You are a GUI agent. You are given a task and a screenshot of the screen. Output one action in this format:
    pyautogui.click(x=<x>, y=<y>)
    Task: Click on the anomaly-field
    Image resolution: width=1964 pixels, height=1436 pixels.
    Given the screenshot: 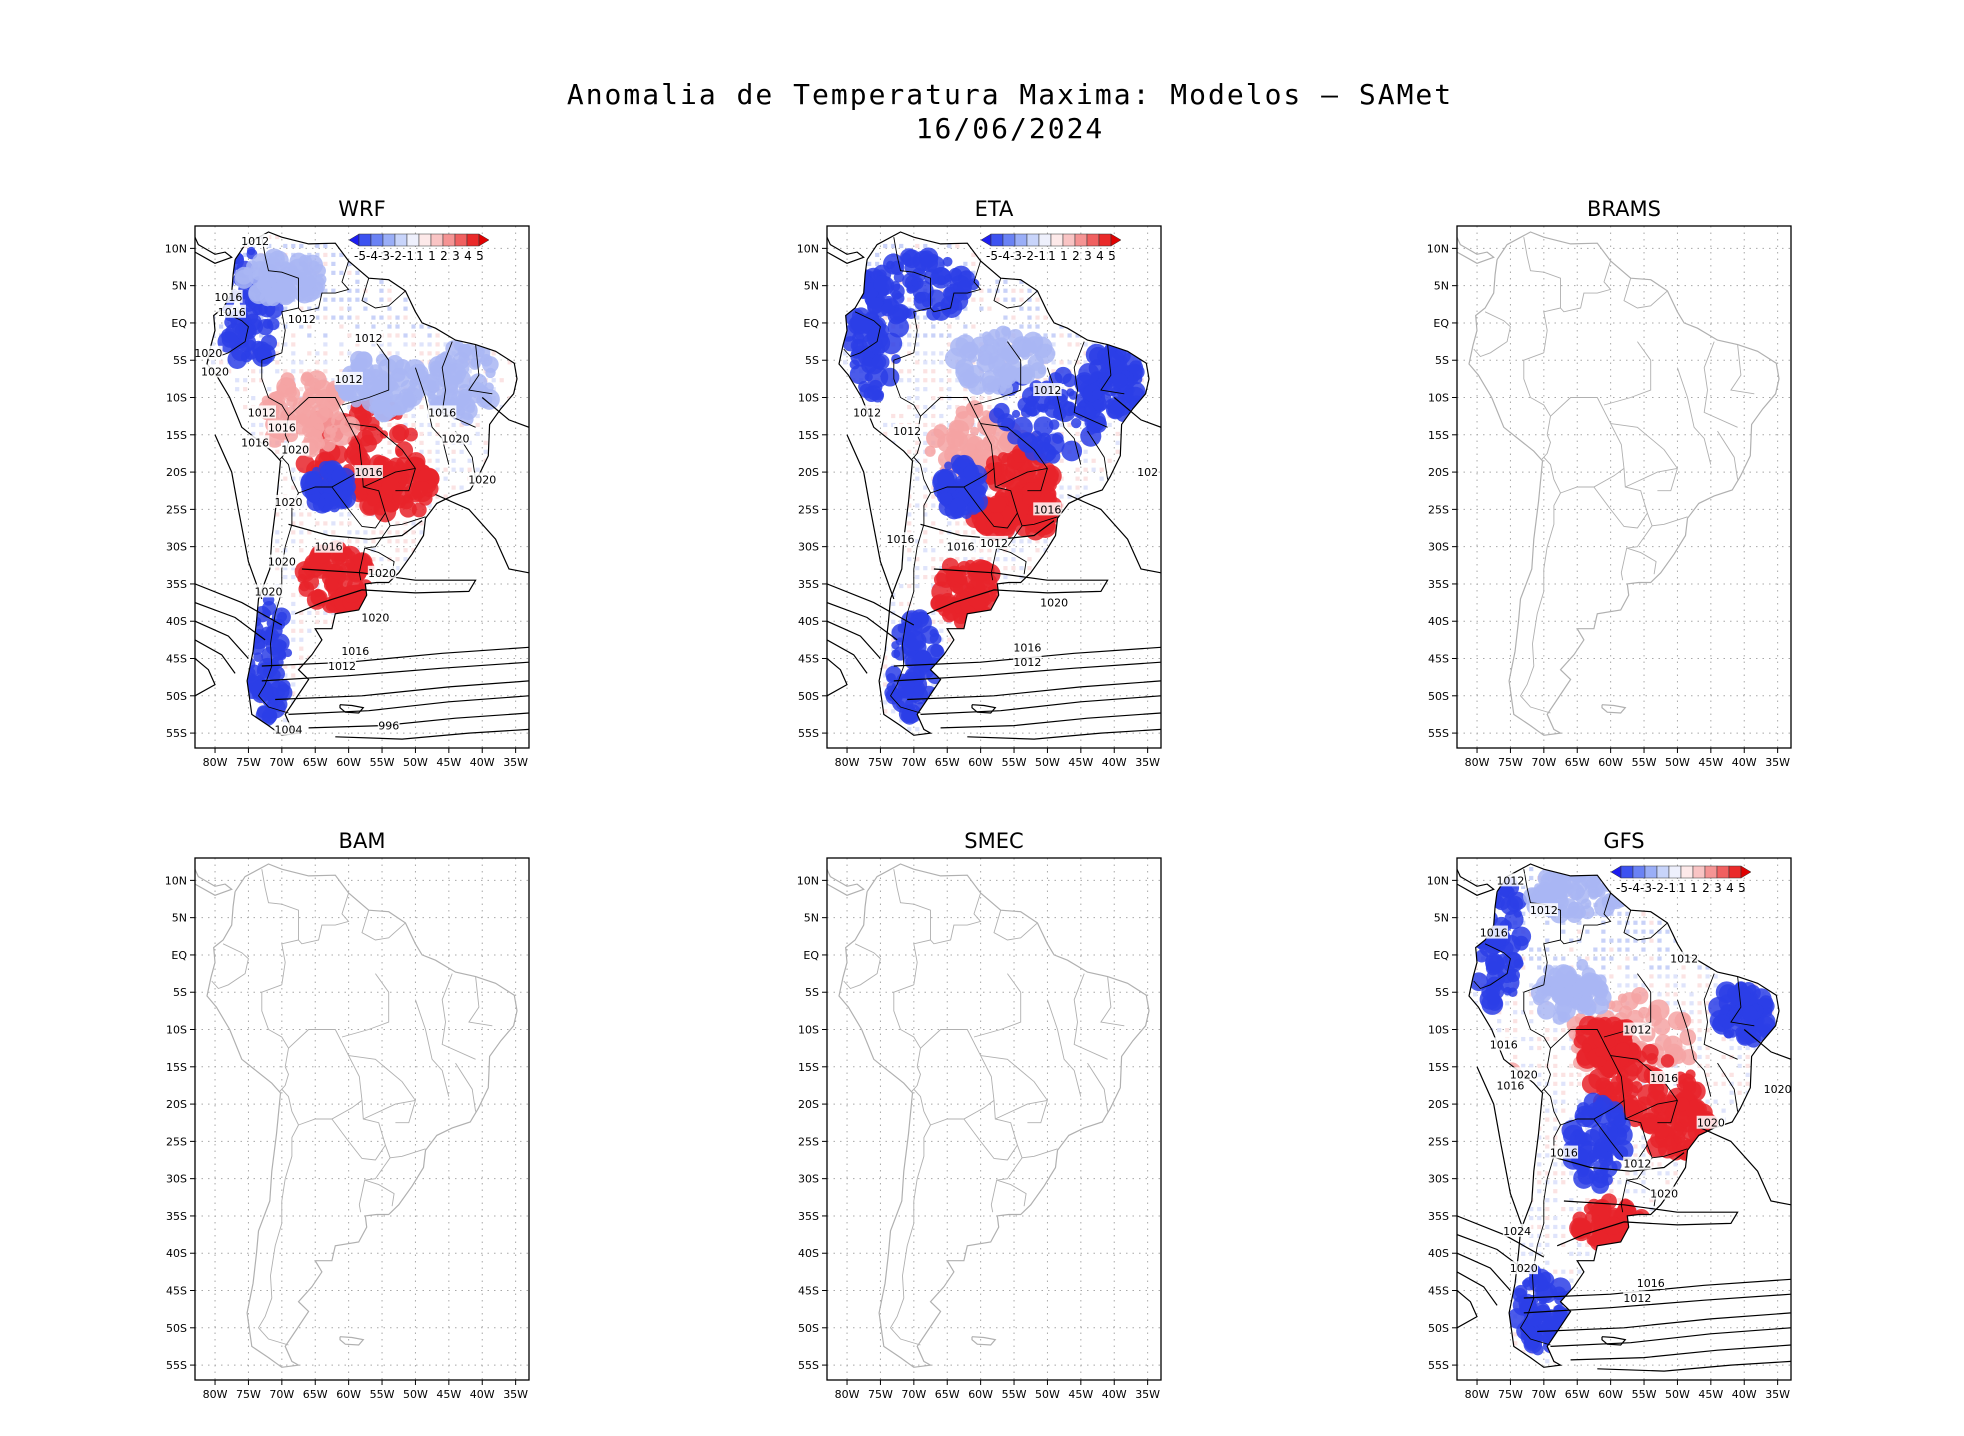 What is the action you would take?
    pyautogui.click(x=362, y=483)
    